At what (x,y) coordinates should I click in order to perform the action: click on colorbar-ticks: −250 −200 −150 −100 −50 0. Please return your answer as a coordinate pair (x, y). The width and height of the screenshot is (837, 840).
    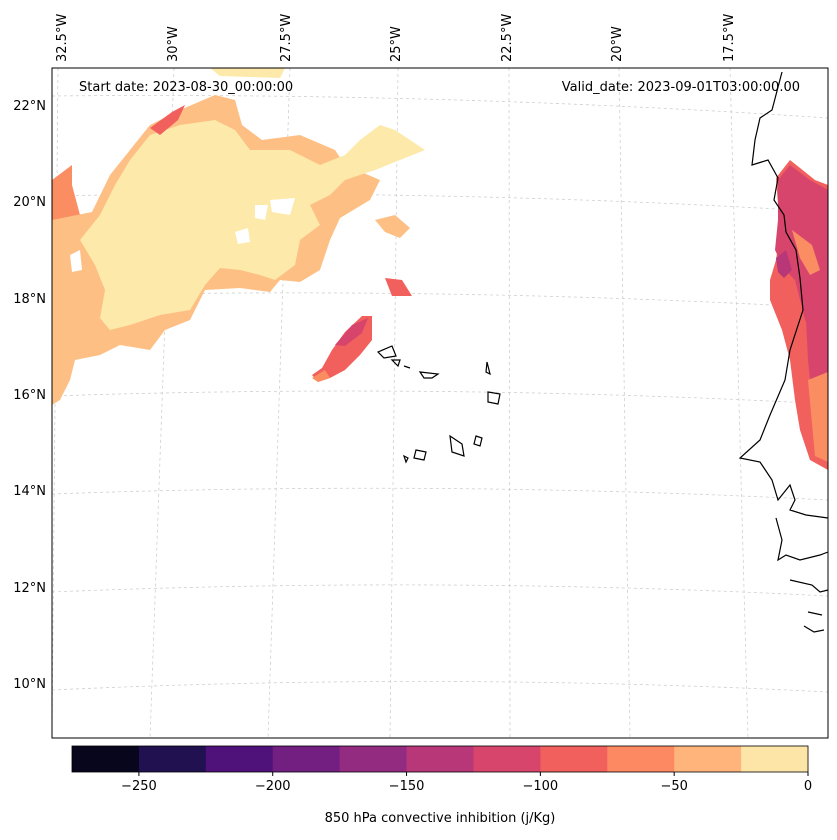
    Looking at the image, I should click on (466, 783).